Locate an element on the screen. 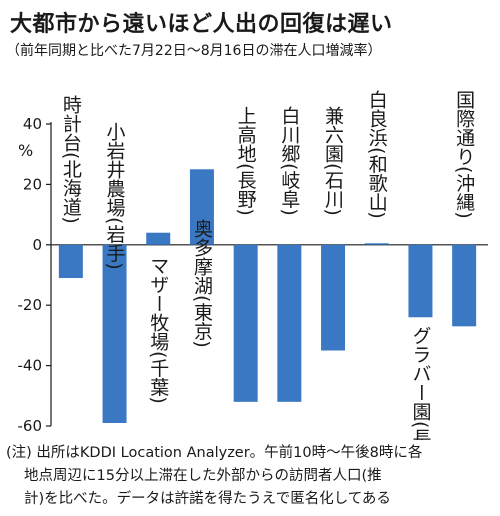  category-label: 上高地(長野) is located at coordinates (246, 161).